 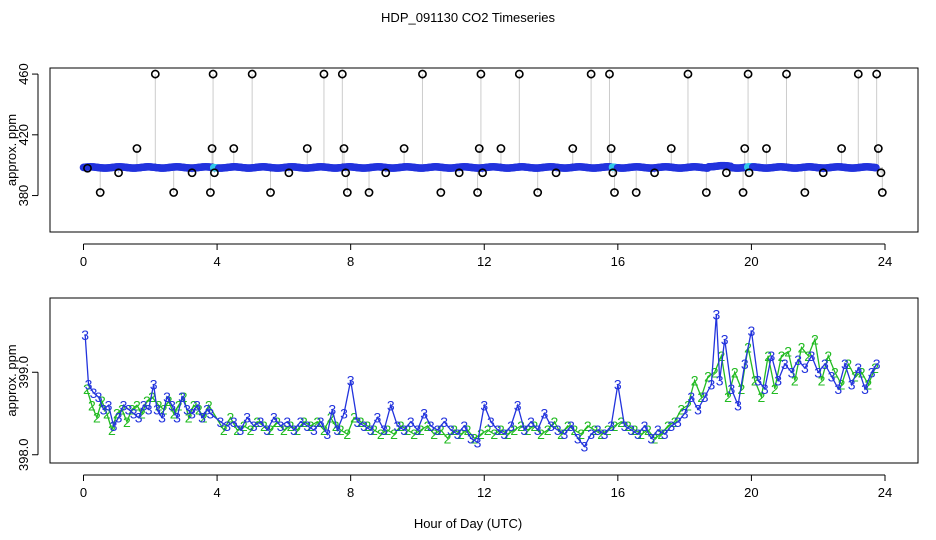 I want to click on y-tick-label: 460, so click(x=23, y=74).